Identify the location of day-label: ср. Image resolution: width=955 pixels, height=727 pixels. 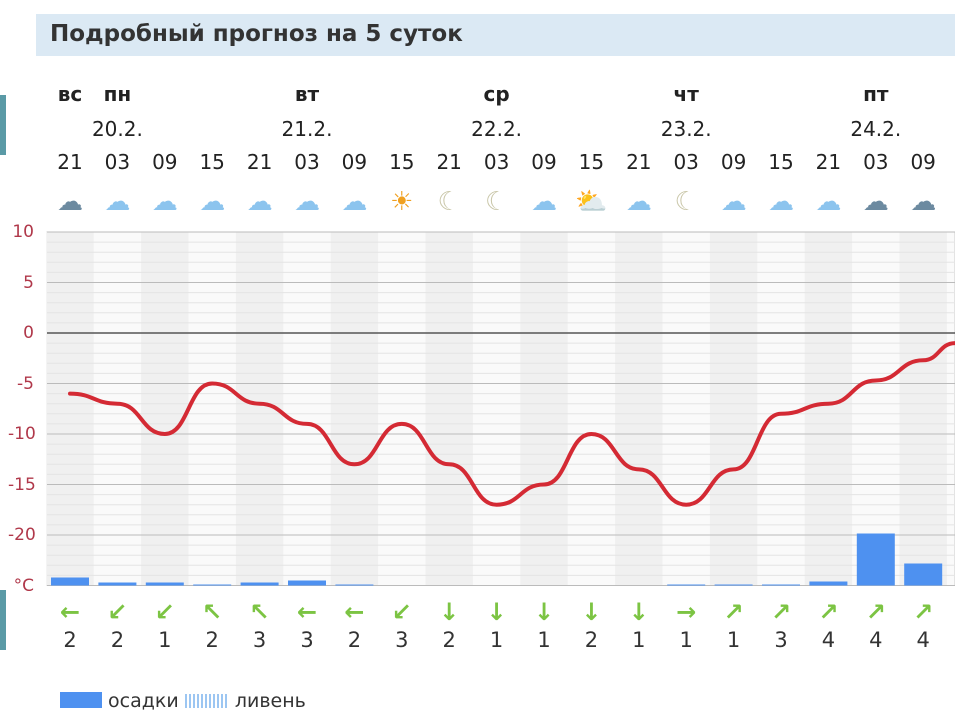
(496, 94).